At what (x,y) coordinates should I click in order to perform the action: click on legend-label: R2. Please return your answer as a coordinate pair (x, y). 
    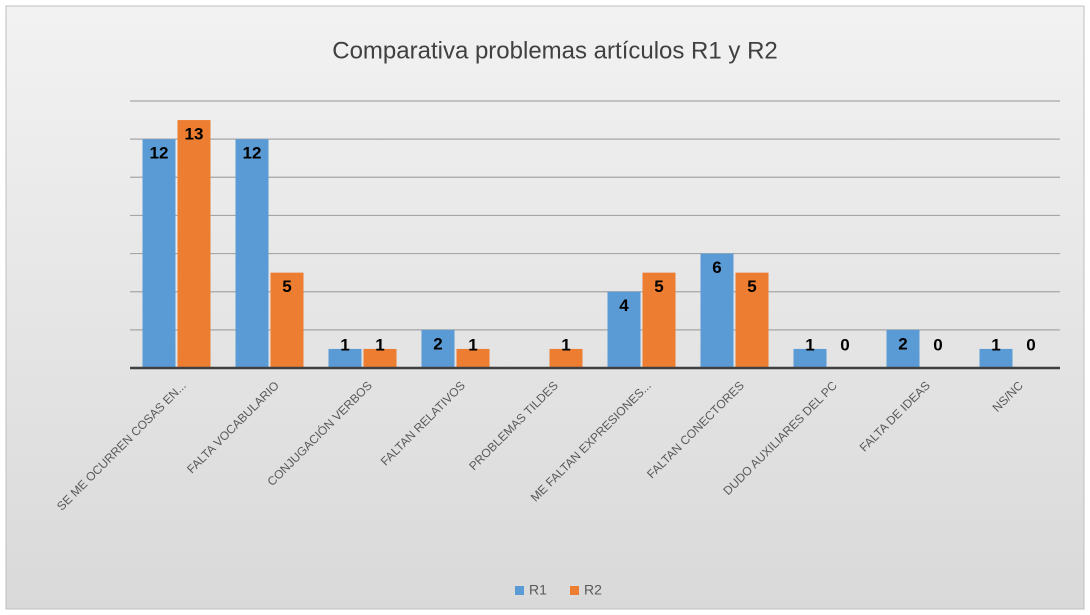
    Looking at the image, I should click on (593, 590).